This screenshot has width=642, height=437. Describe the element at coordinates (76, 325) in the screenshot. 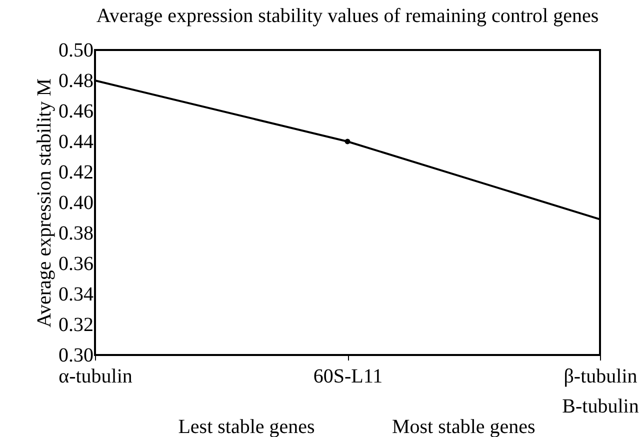

I see `y-tick-label: 0.32` at that location.